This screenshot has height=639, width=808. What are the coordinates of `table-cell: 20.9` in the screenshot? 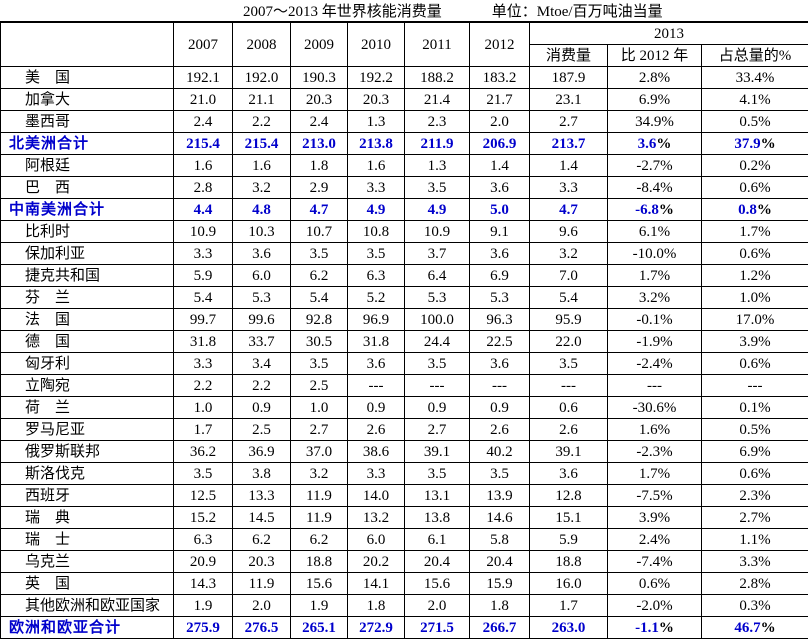 It's located at (203, 562).